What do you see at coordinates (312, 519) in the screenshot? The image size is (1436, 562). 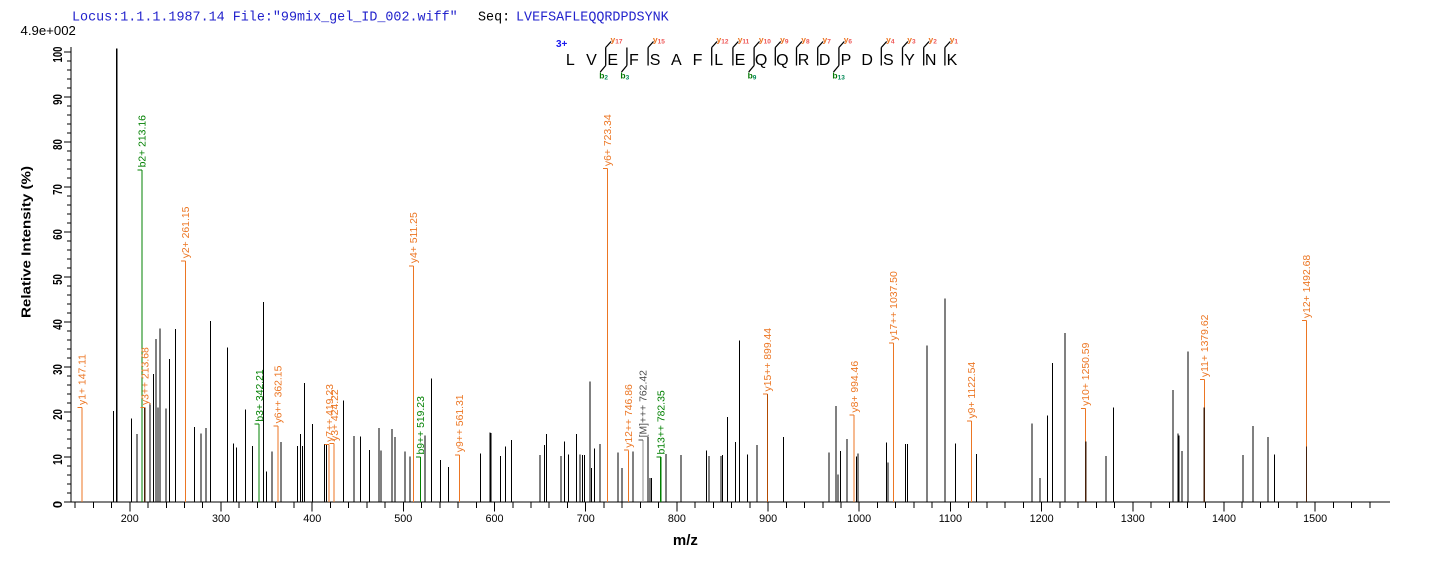 I see `svg-text: 400` at bounding box center [312, 519].